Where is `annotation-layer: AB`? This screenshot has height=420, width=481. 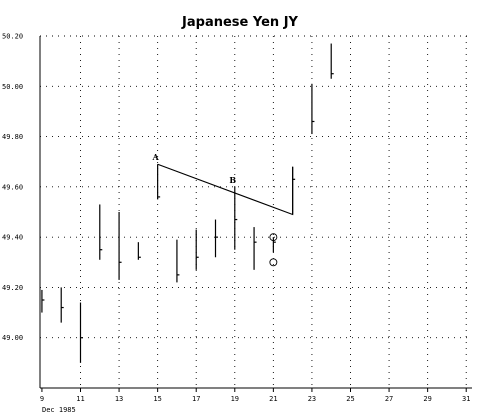
annotation-layer: AB is located at coordinates (215, 209).